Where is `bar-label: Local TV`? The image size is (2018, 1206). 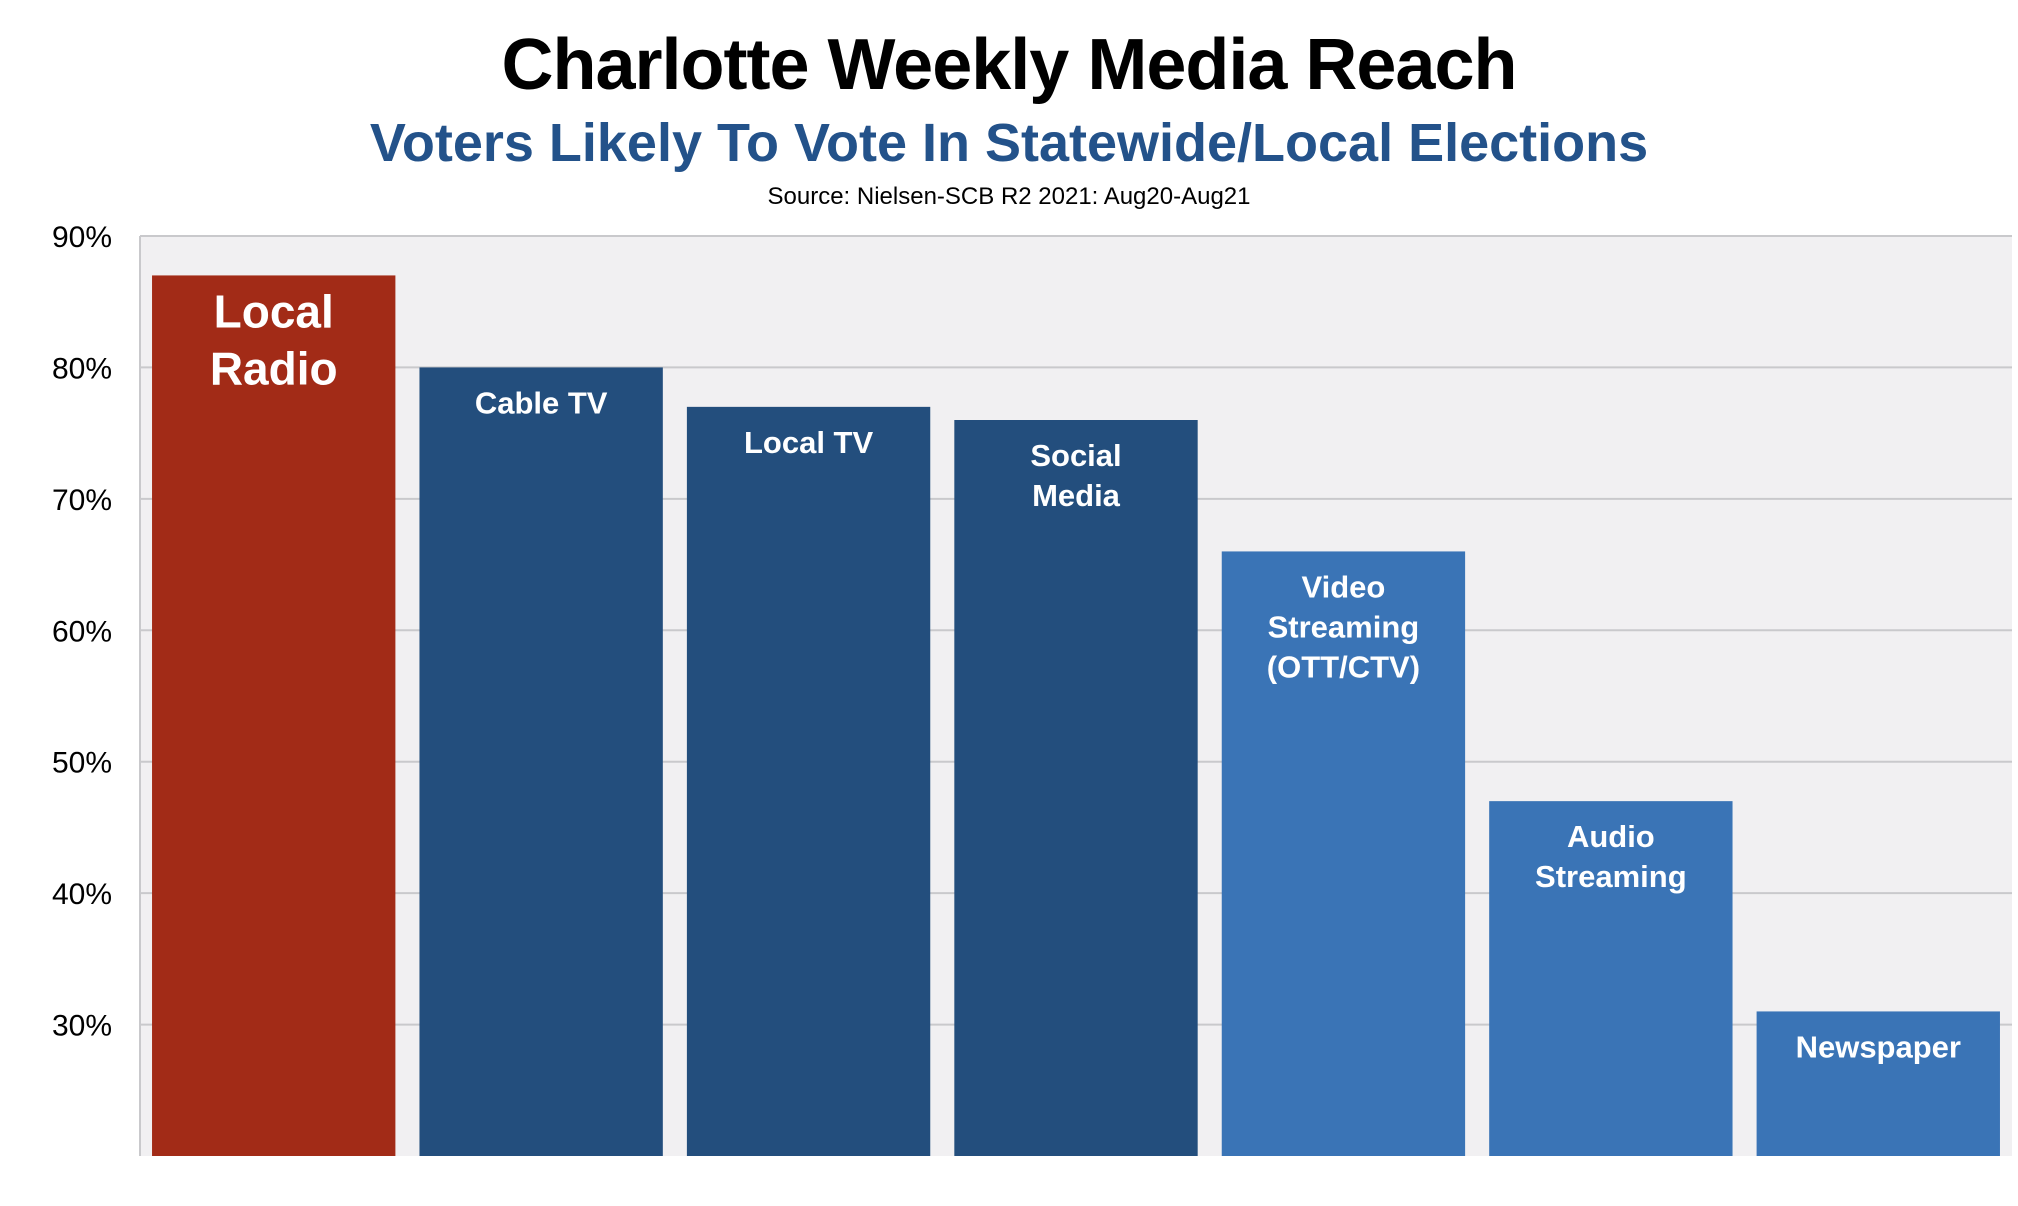
bar-label: Local TV is located at coordinates (809, 442).